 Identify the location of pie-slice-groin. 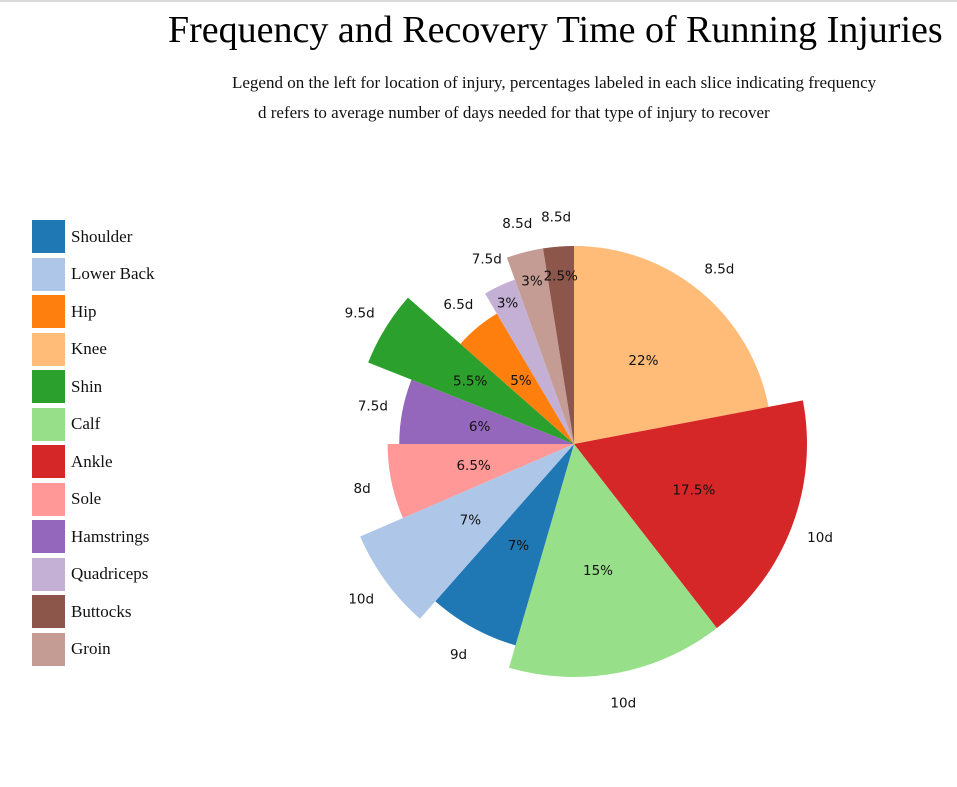
(540, 346).